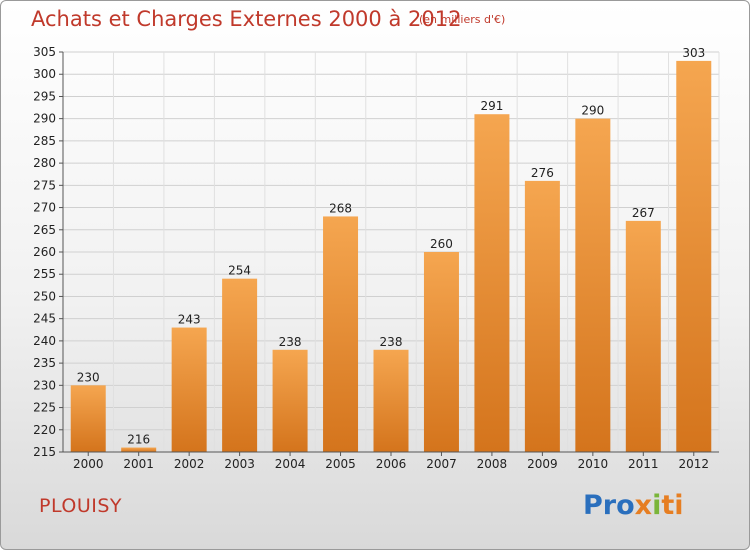  Describe the element at coordinates (44, 119) in the screenshot. I see `y-tick-label: 290` at that location.